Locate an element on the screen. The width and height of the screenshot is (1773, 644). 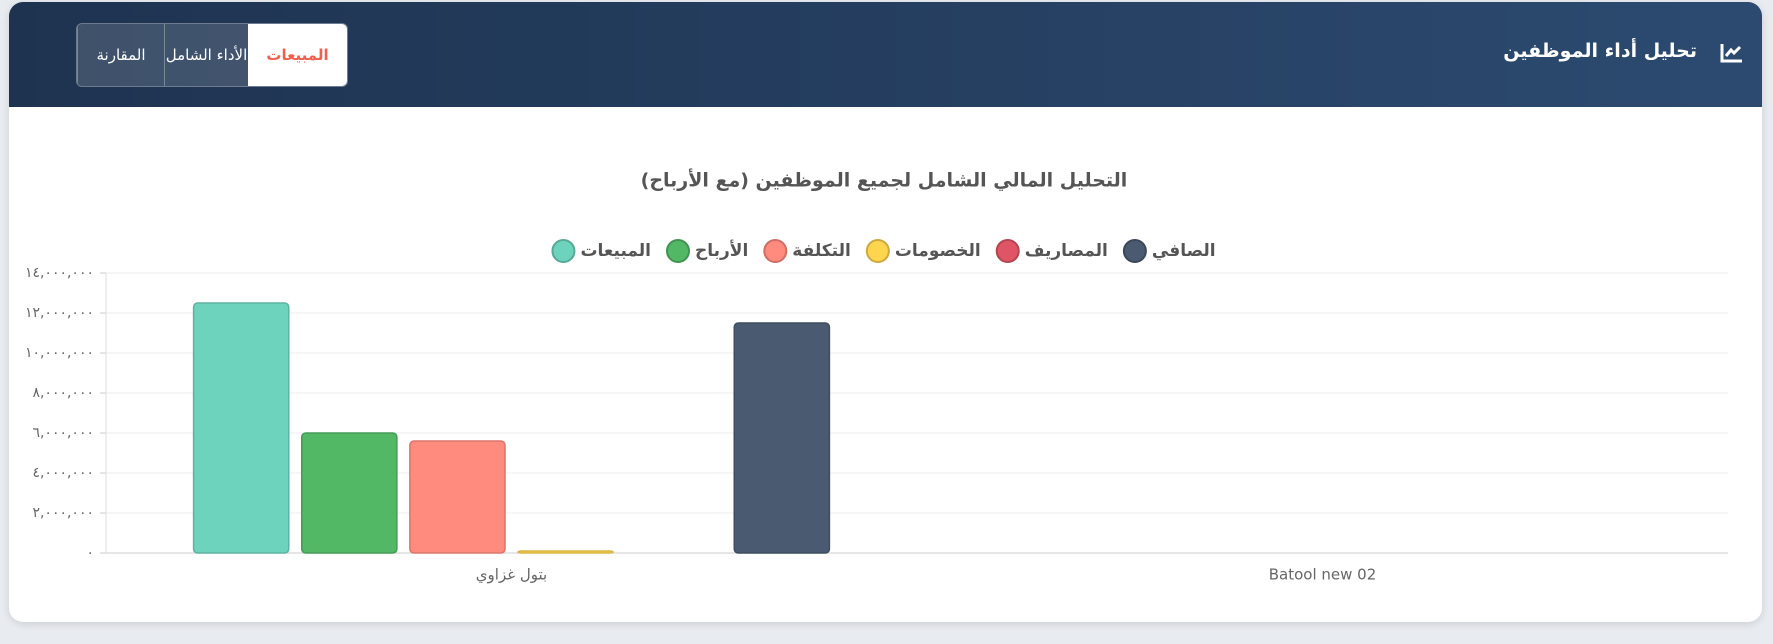
legend-label: التكلفة is located at coordinates (821, 251).